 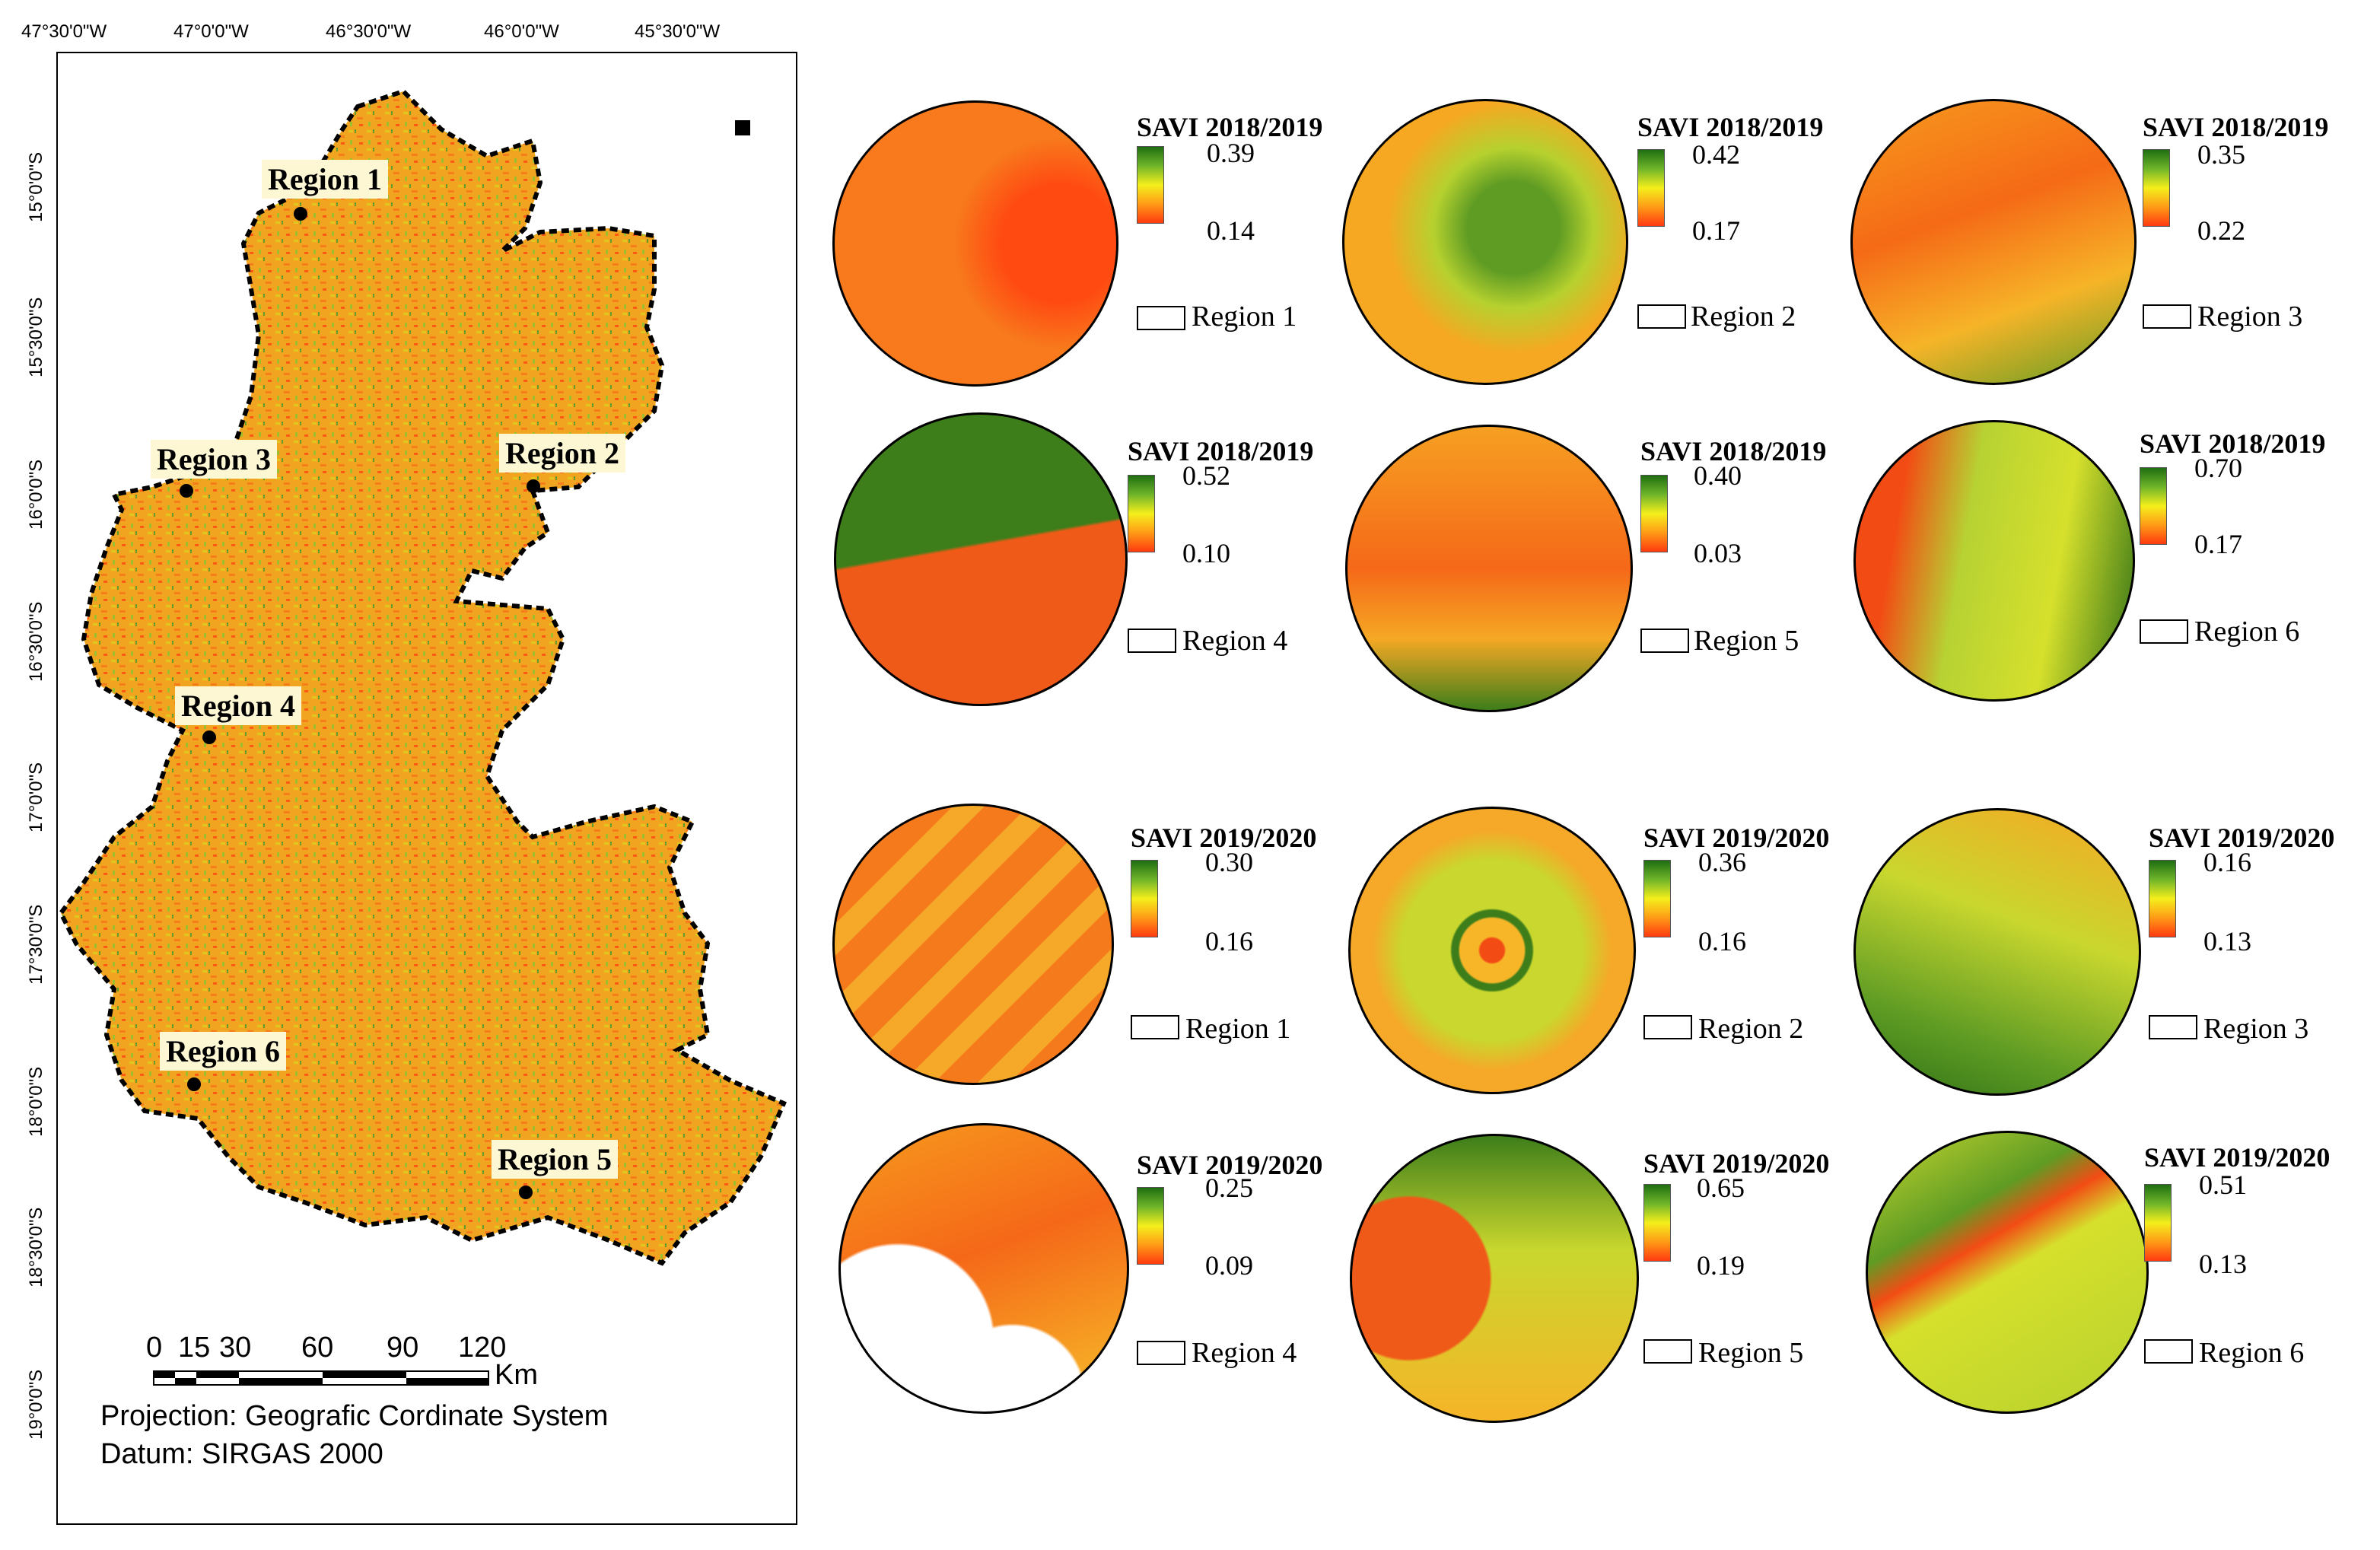 What do you see at coordinates (1231, 230) in the screenshot?
I see `legend-min: 0.14` at bounding box center [1231, 230].